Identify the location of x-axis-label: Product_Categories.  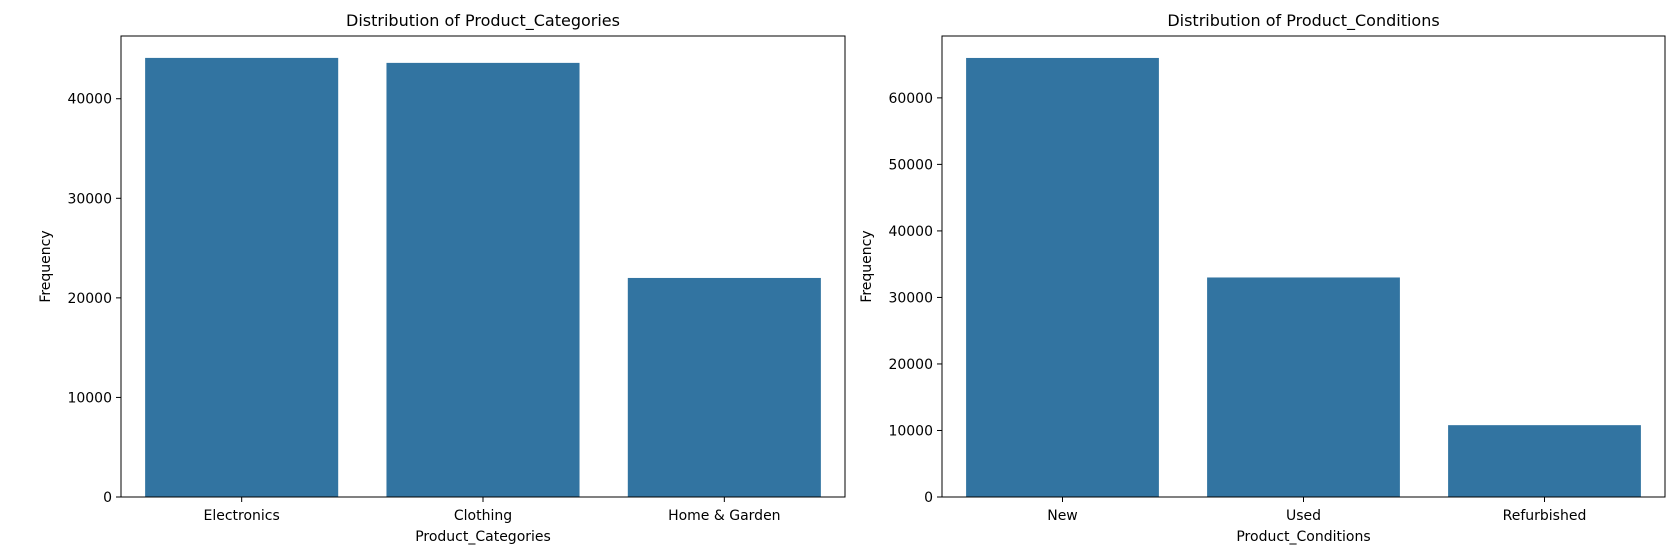
(483, 537).